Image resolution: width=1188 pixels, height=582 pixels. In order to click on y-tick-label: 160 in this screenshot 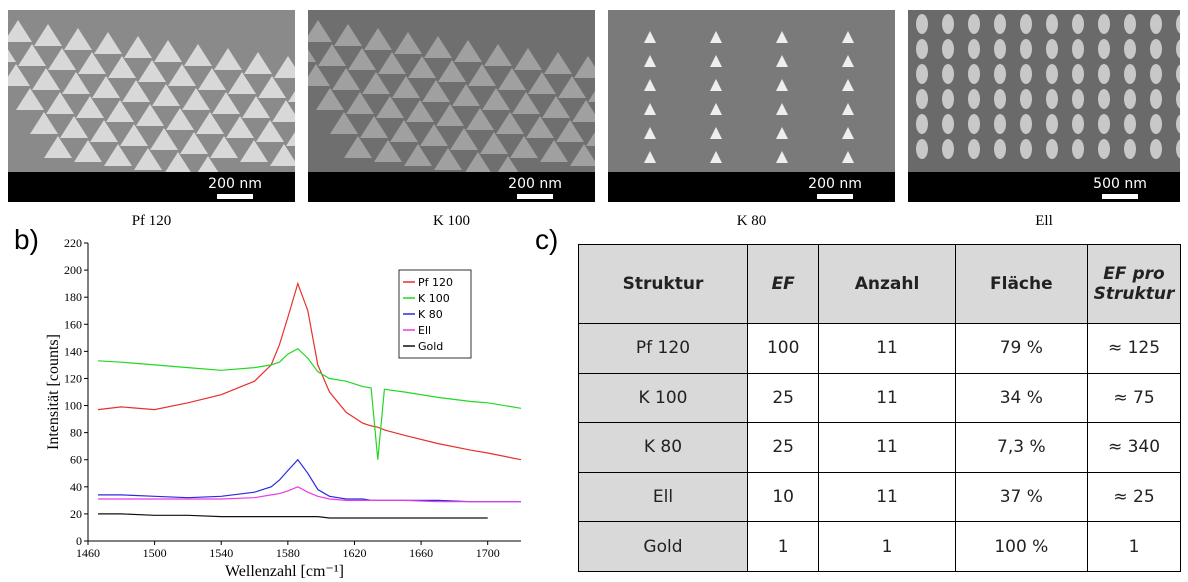, I will do `click(73, 324)`.